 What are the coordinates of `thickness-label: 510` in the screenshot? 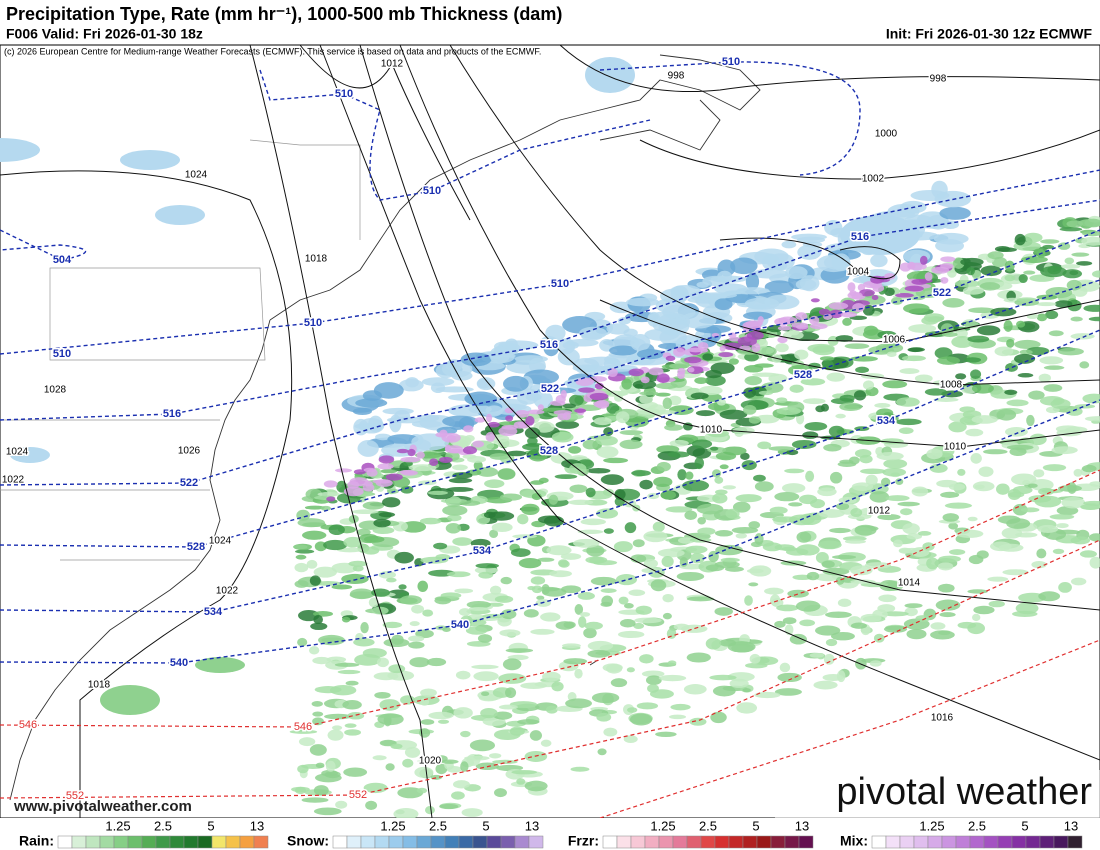 It's located at (313, 323).